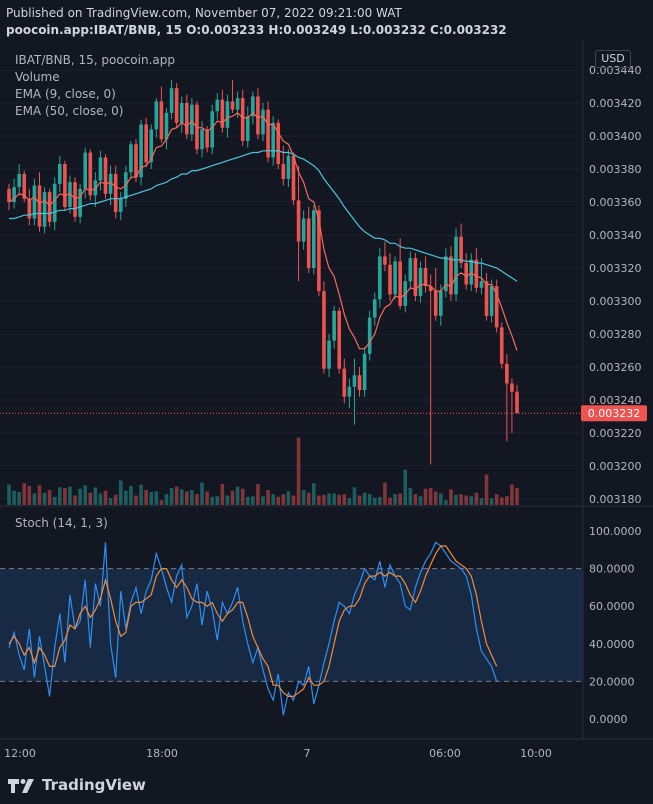  I want to click on legend-stoch: Stoch (14, 1, 3), so click(61, 523).